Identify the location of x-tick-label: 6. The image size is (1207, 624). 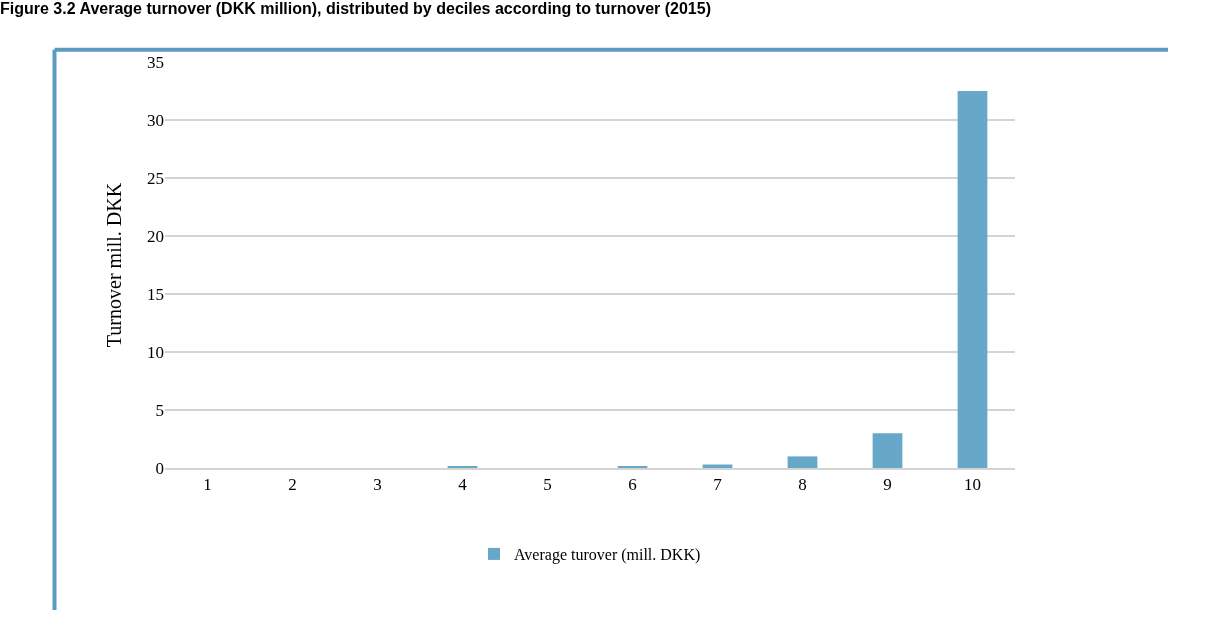
(632, 485).